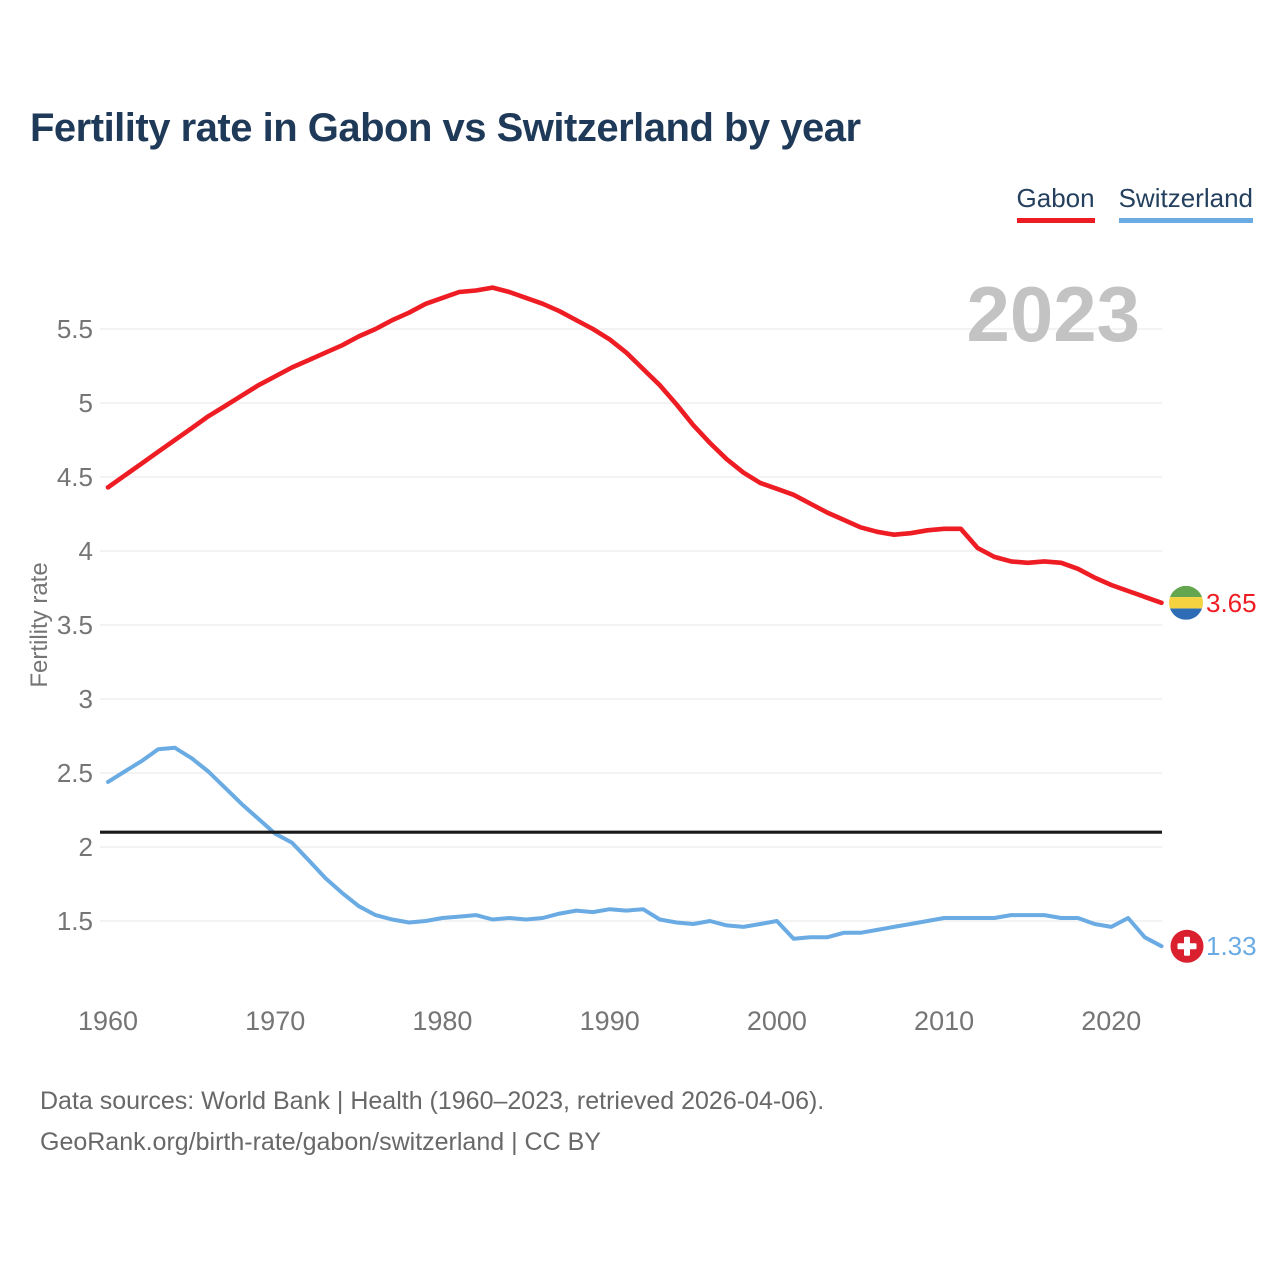 The height and width of the screenshot is (1280, 1280). I want to click on legend-item-gabon: Gabon, so click(1055, 203).